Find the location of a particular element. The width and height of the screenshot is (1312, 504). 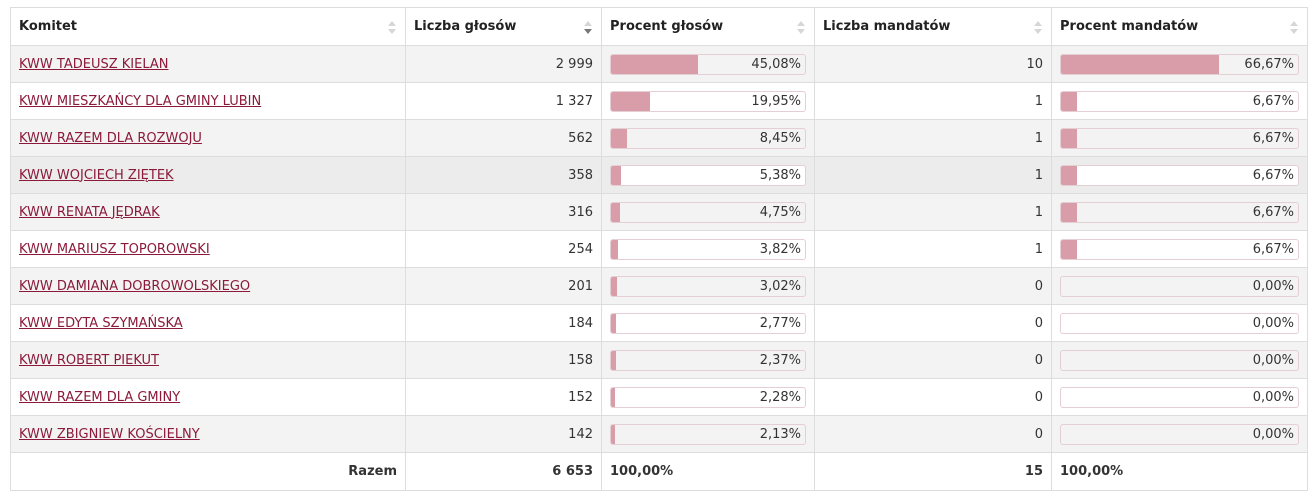

seats-percent-cell: 66,67% is located at coordinates (1179, 64).